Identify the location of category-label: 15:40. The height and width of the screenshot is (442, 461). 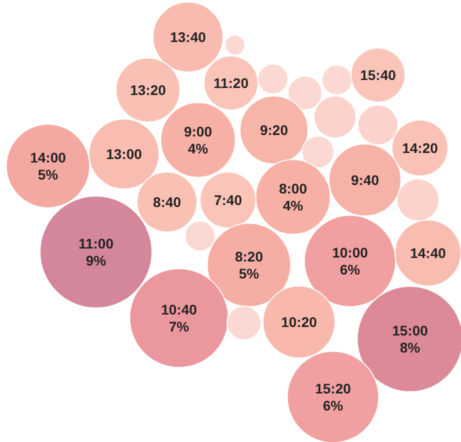
(378, 75).